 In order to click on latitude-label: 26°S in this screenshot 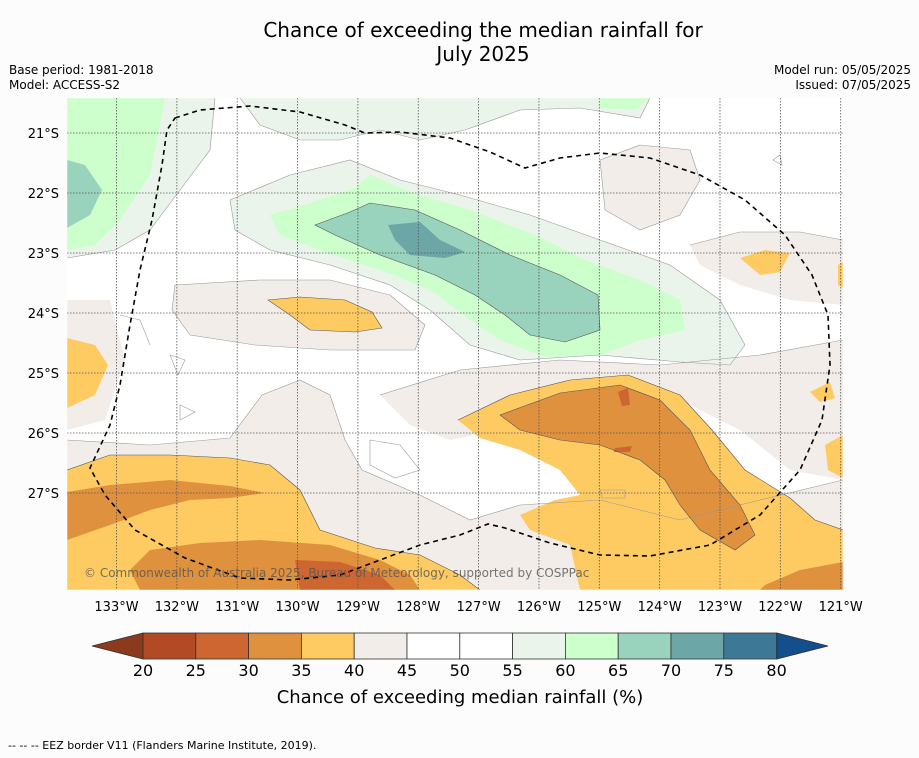, I will do `click(43, 434)`.